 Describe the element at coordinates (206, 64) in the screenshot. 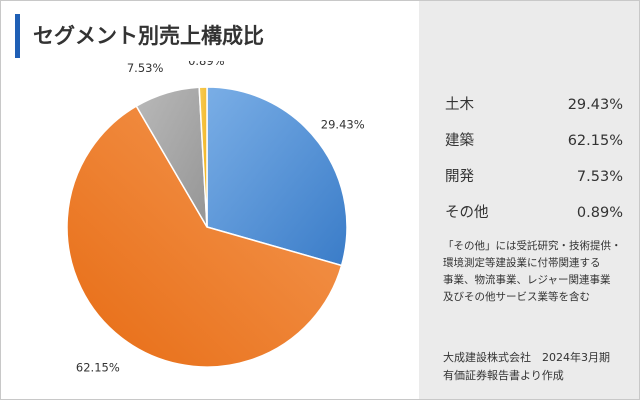

I see `slice-label-sonota: 0.89%` at that location.